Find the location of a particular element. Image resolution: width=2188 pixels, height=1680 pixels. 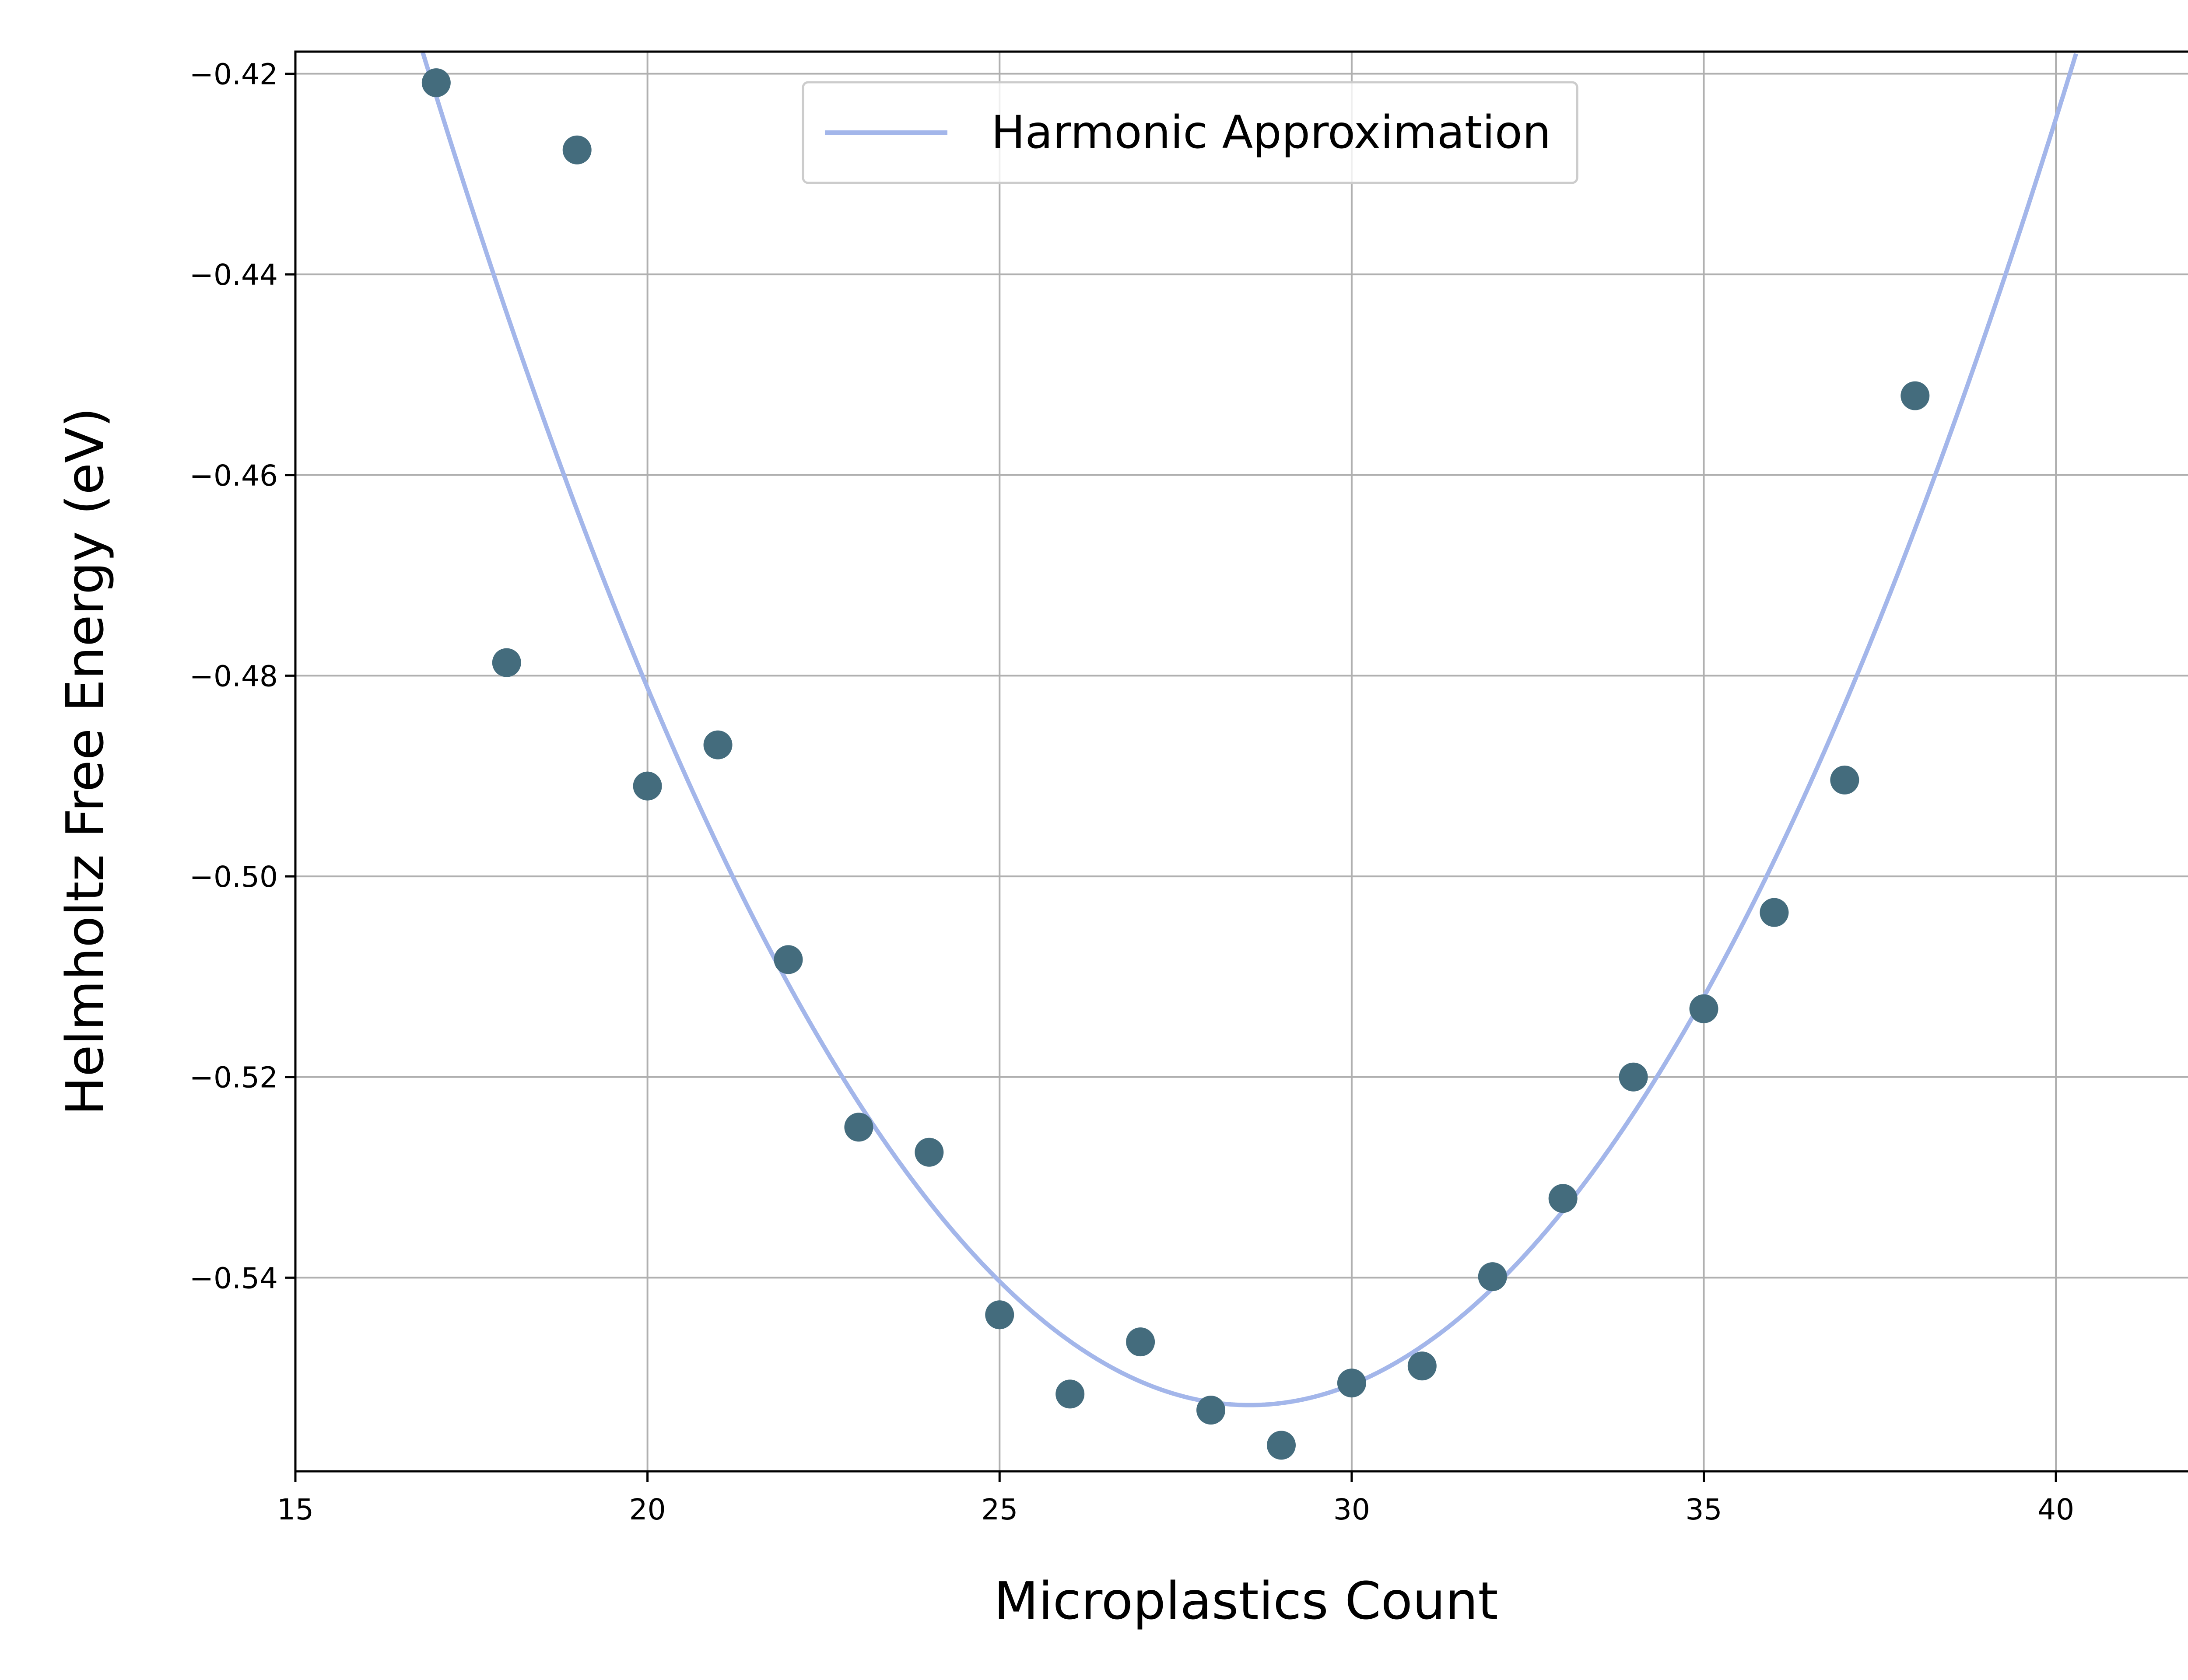

y-tick-label: −0.46 is located at coordinates (233, 476).